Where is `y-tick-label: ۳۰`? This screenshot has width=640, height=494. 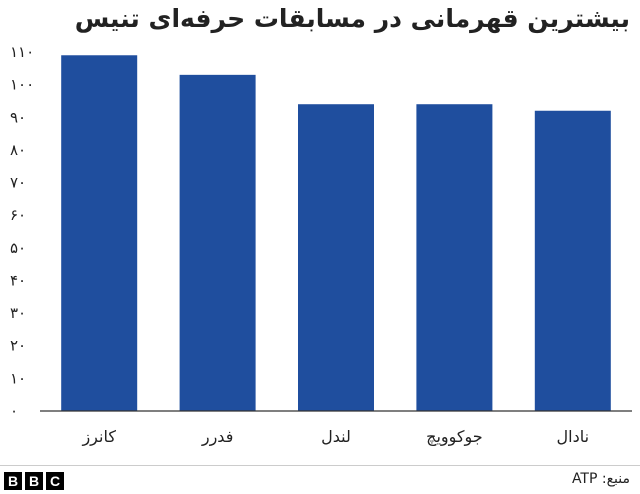 y-tick-label: ۳۰ is located at coordinates (18, 313).